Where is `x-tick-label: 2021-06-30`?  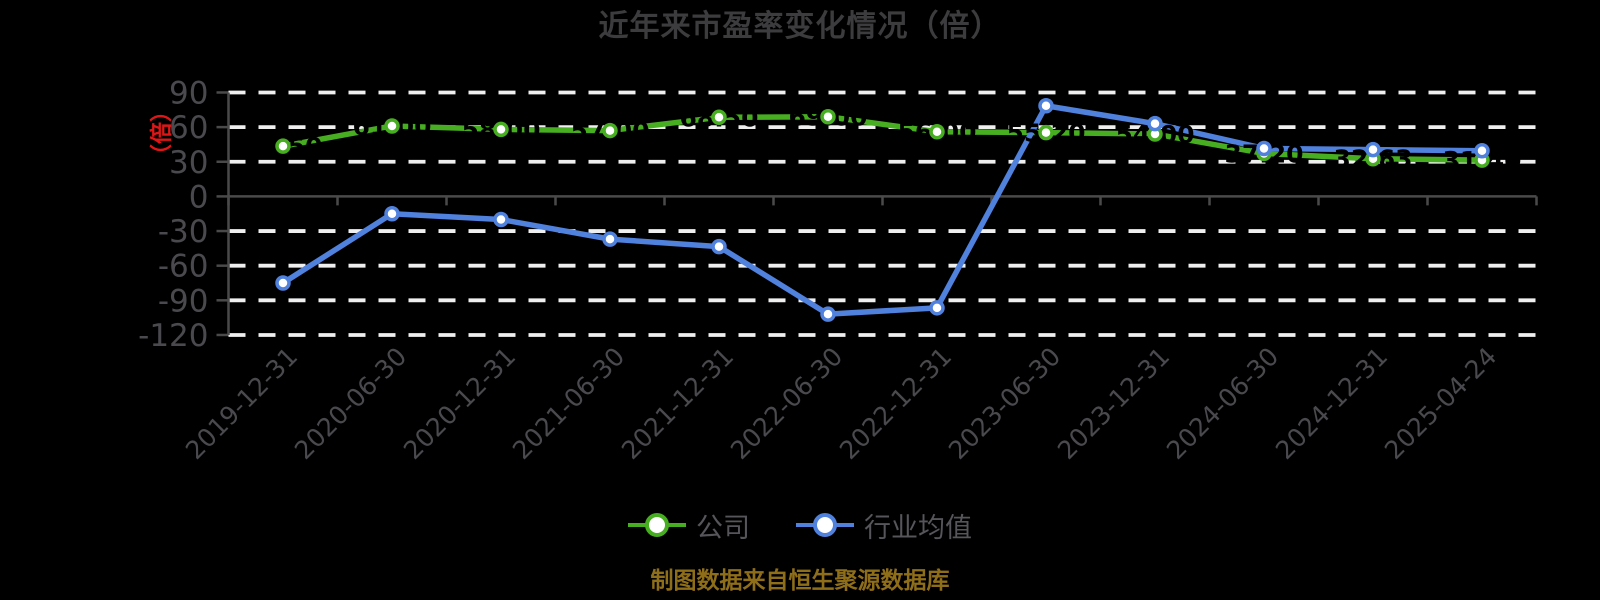
x-tick-label: 2021-06-30 is located at coordinates (568, 403).